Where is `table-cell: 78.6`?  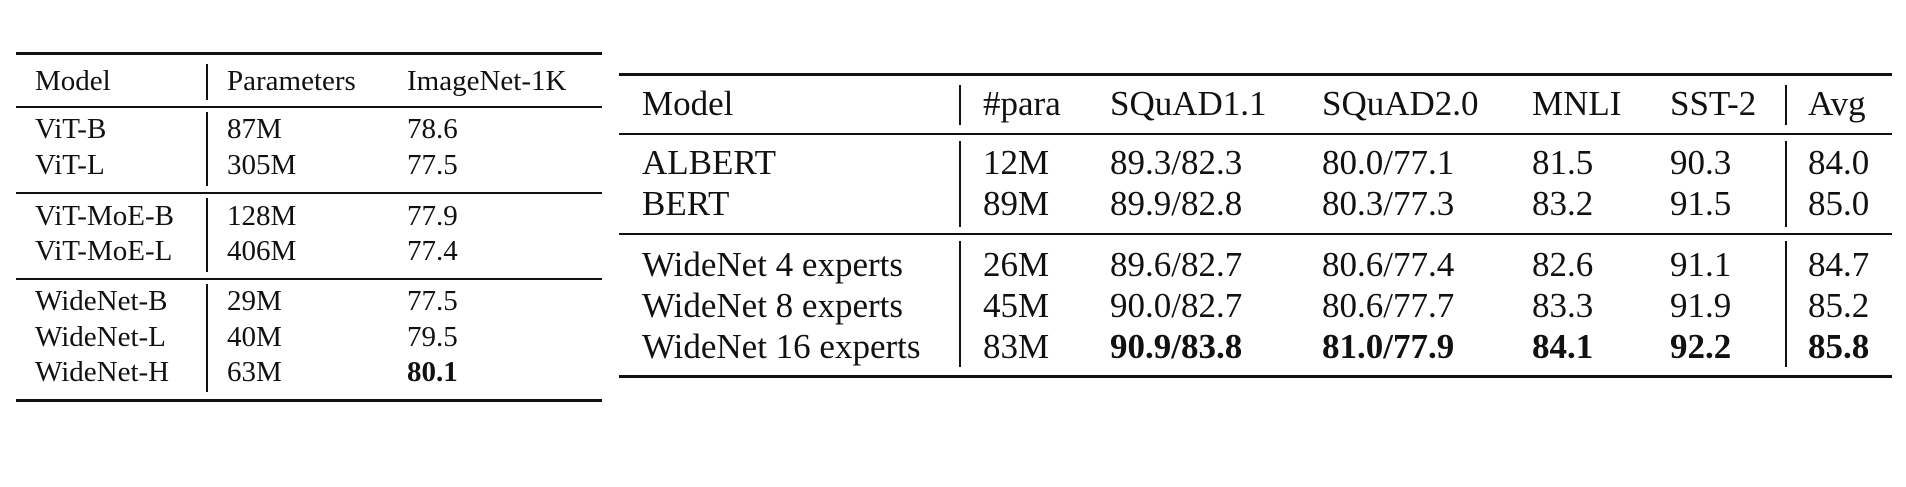
table-cell: 78.6 is located at coordinates (432, 129).